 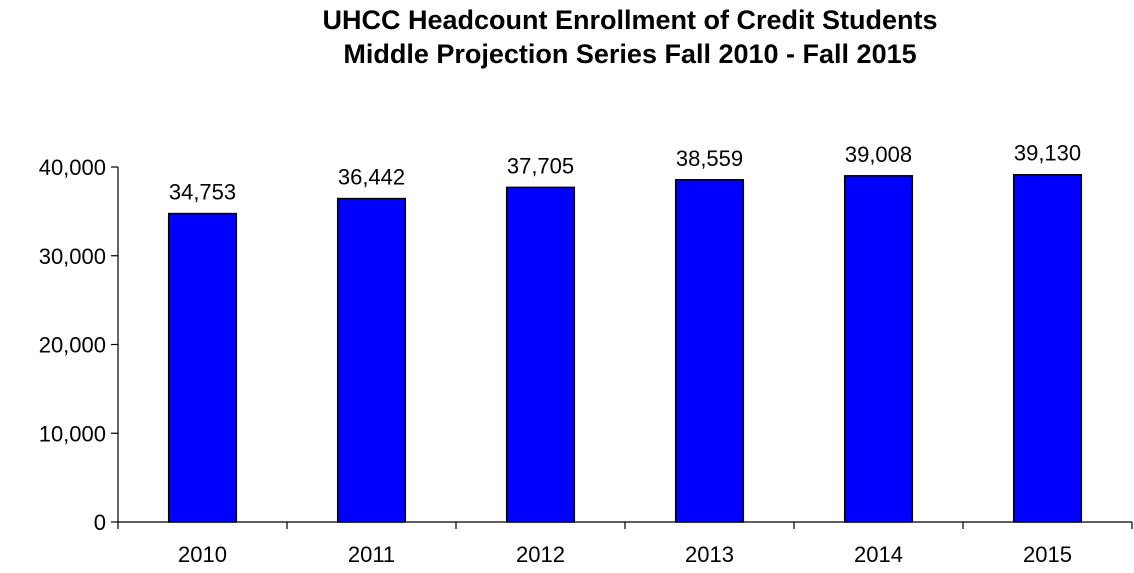 I want to click on data-label-2014: 39,008, so click(x=878, y=154).